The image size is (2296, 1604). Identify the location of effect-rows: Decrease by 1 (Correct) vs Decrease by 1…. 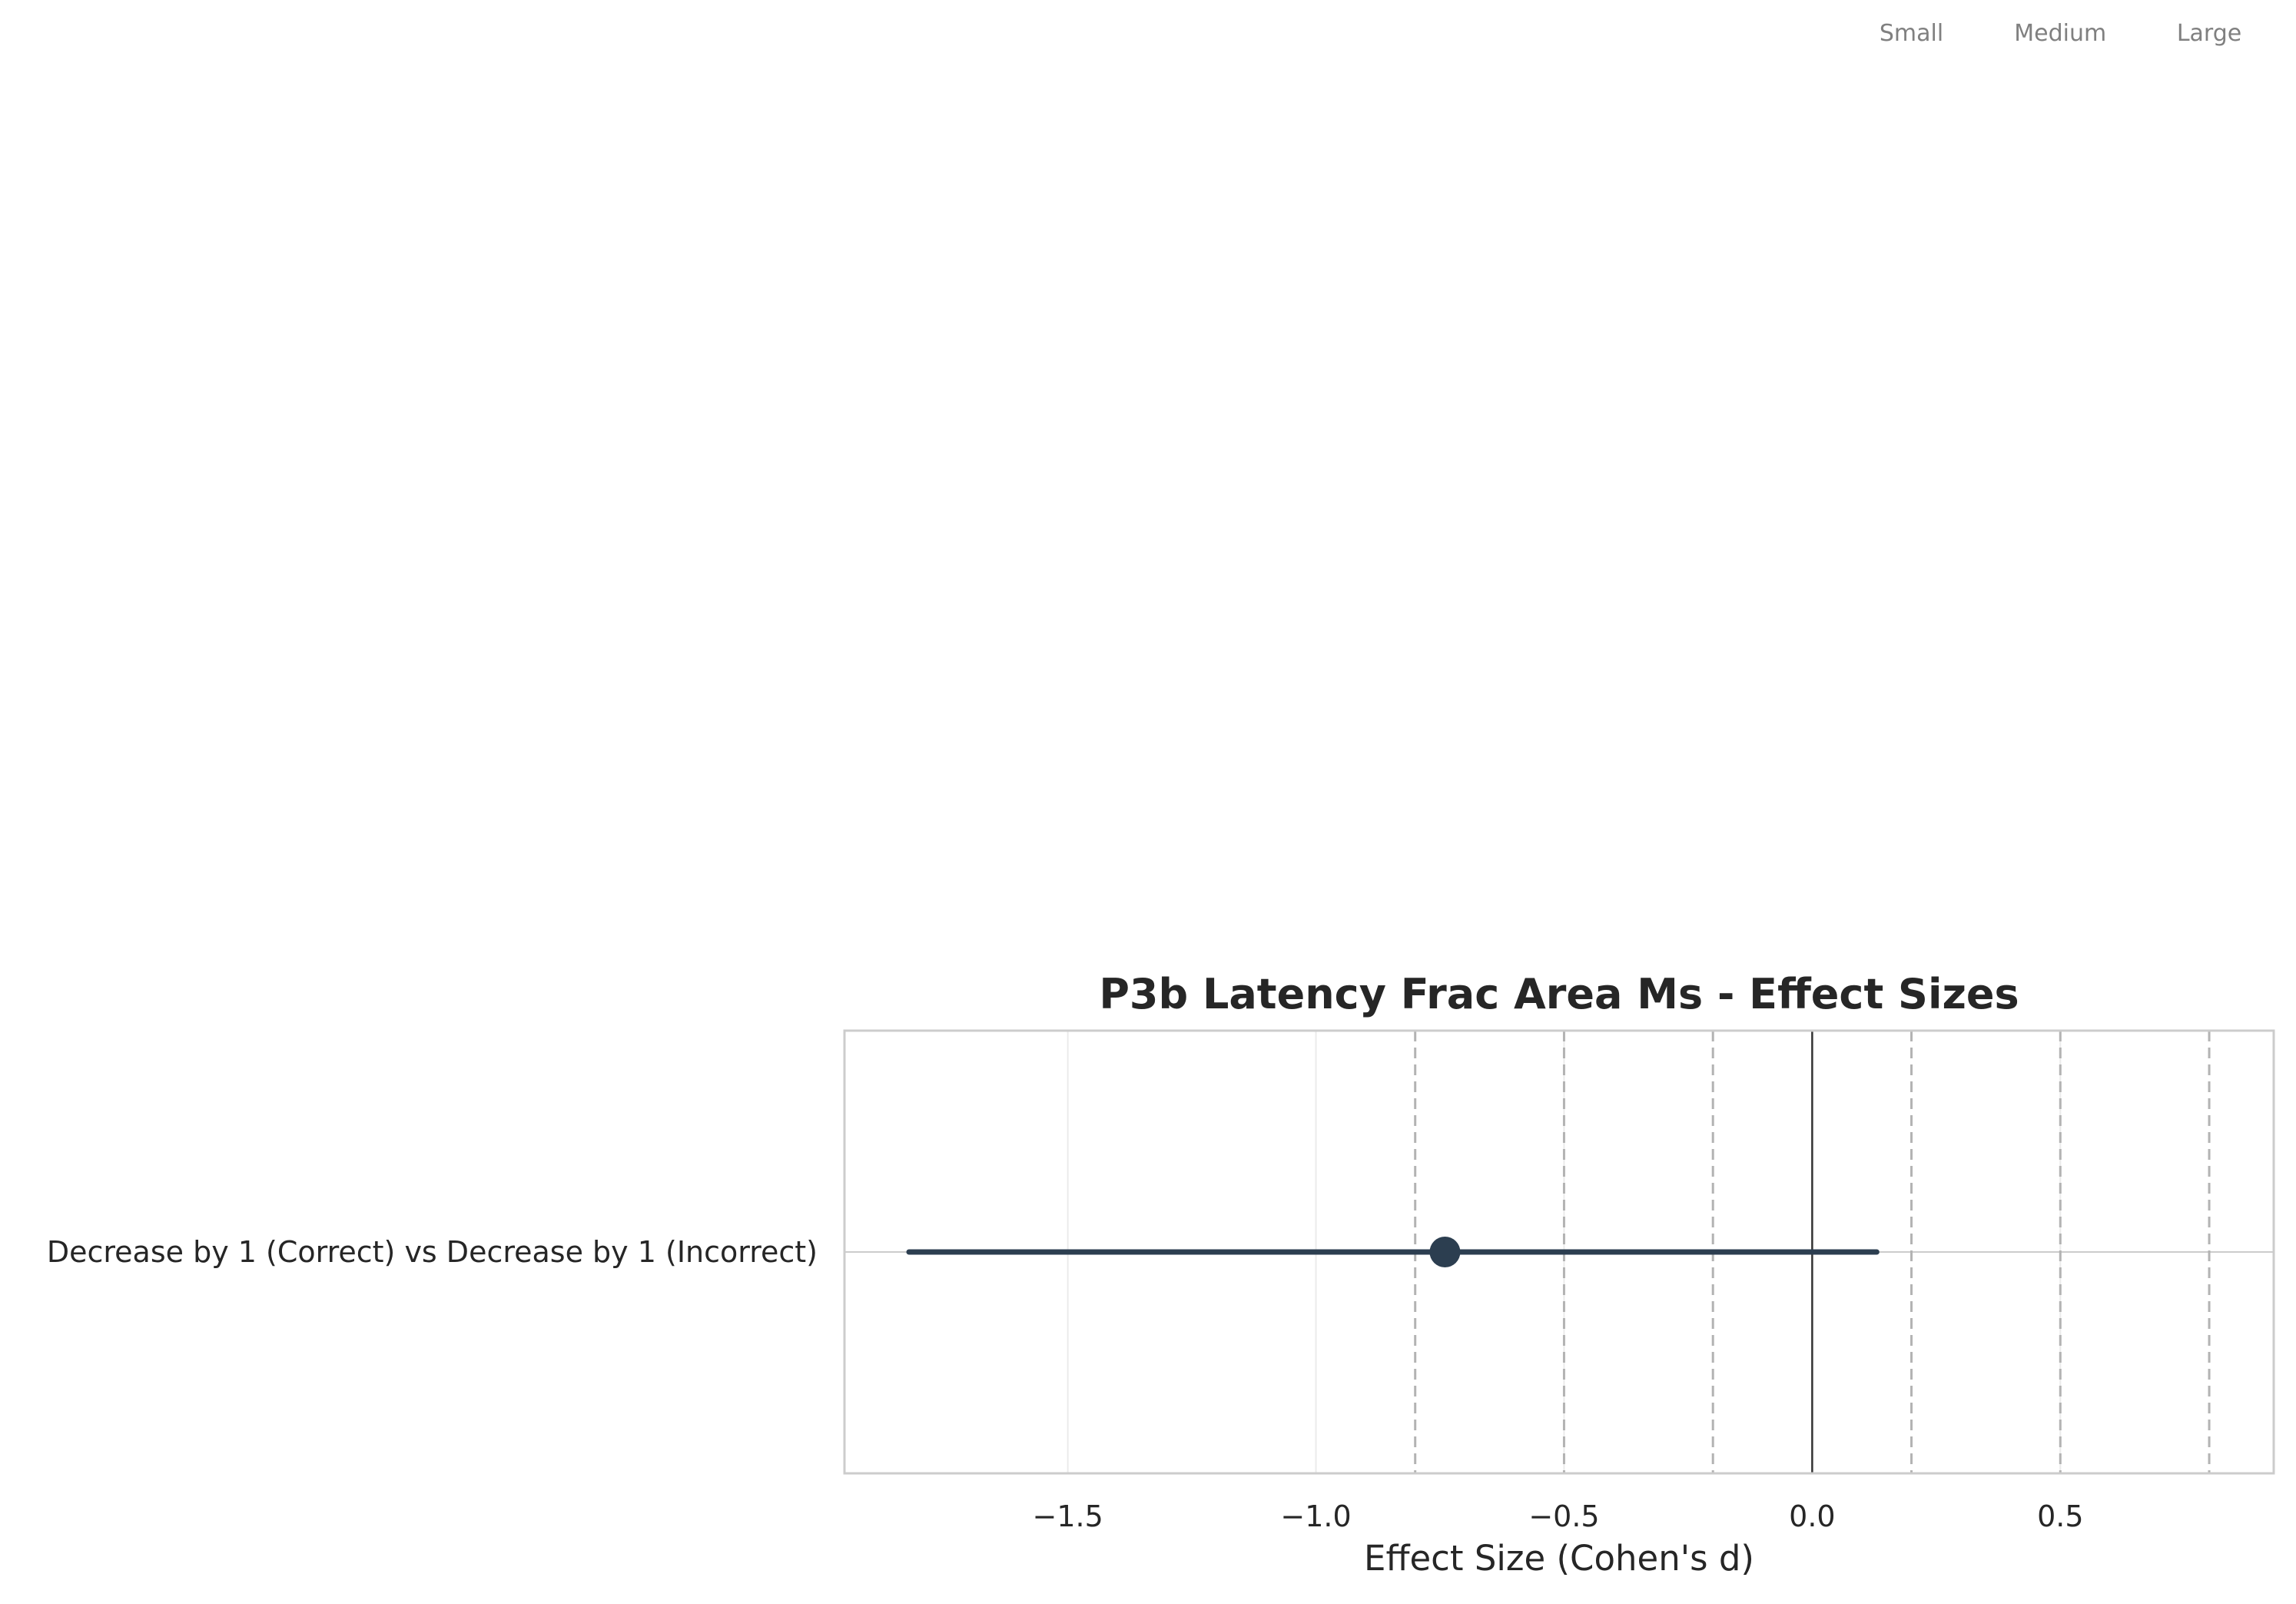
(963, 1252).